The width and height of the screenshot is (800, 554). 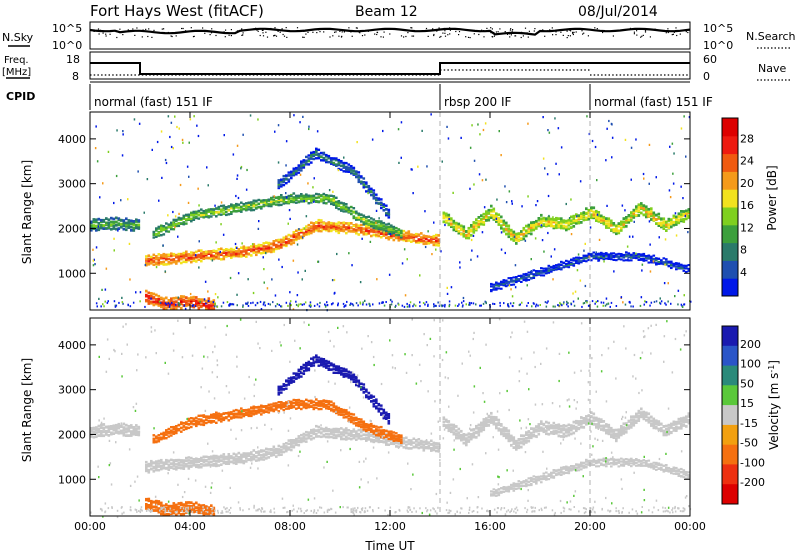 What do you see at coordinates (772, 197) in the screenshot?
I see `power-colorbar-label: Power [dB]` at bounding box center [772, 197].